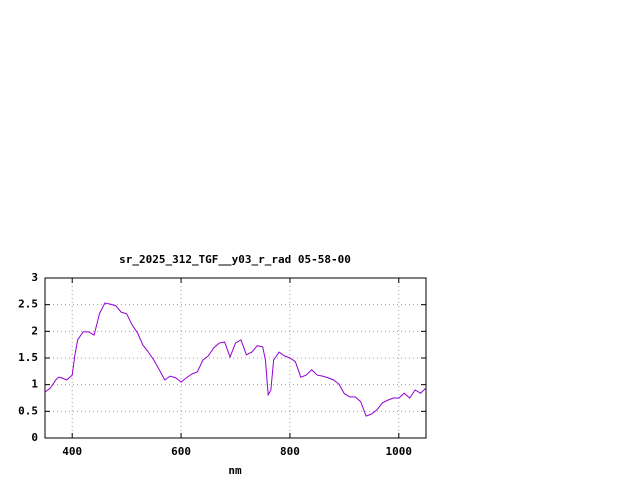 Image resolution: width=640 pixels, height=484 pixels. Describe the element at coordinates (34, 437) in the screenshot. I see `y-tick-label: 0` at that location.